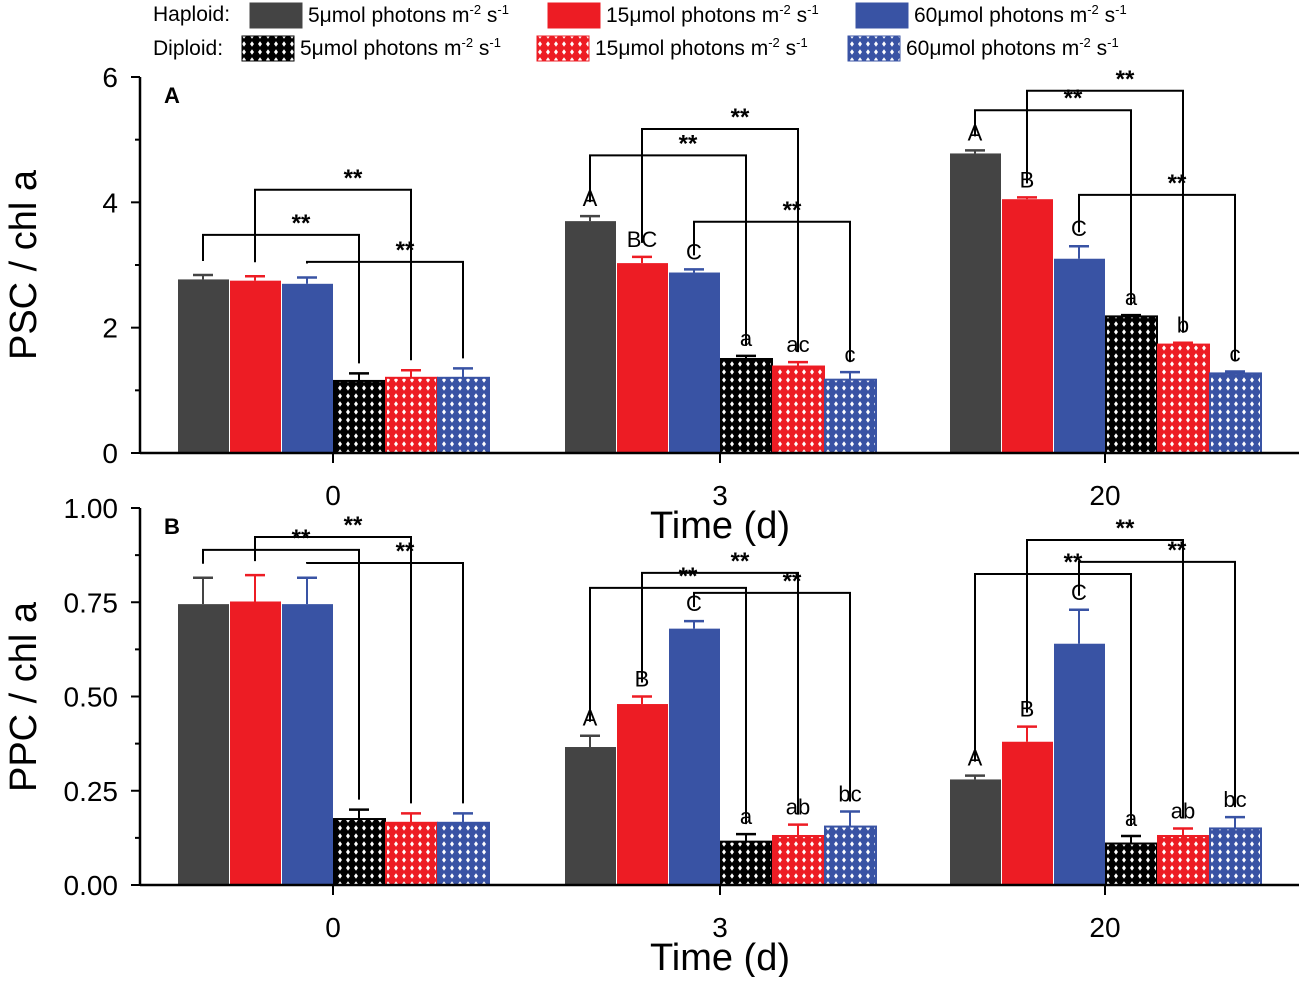 This screenshot has height=982, width=1299. Describe the element at coordinates (110, 77) in the screenshot. I see `y-tick-label: 6` at that location.